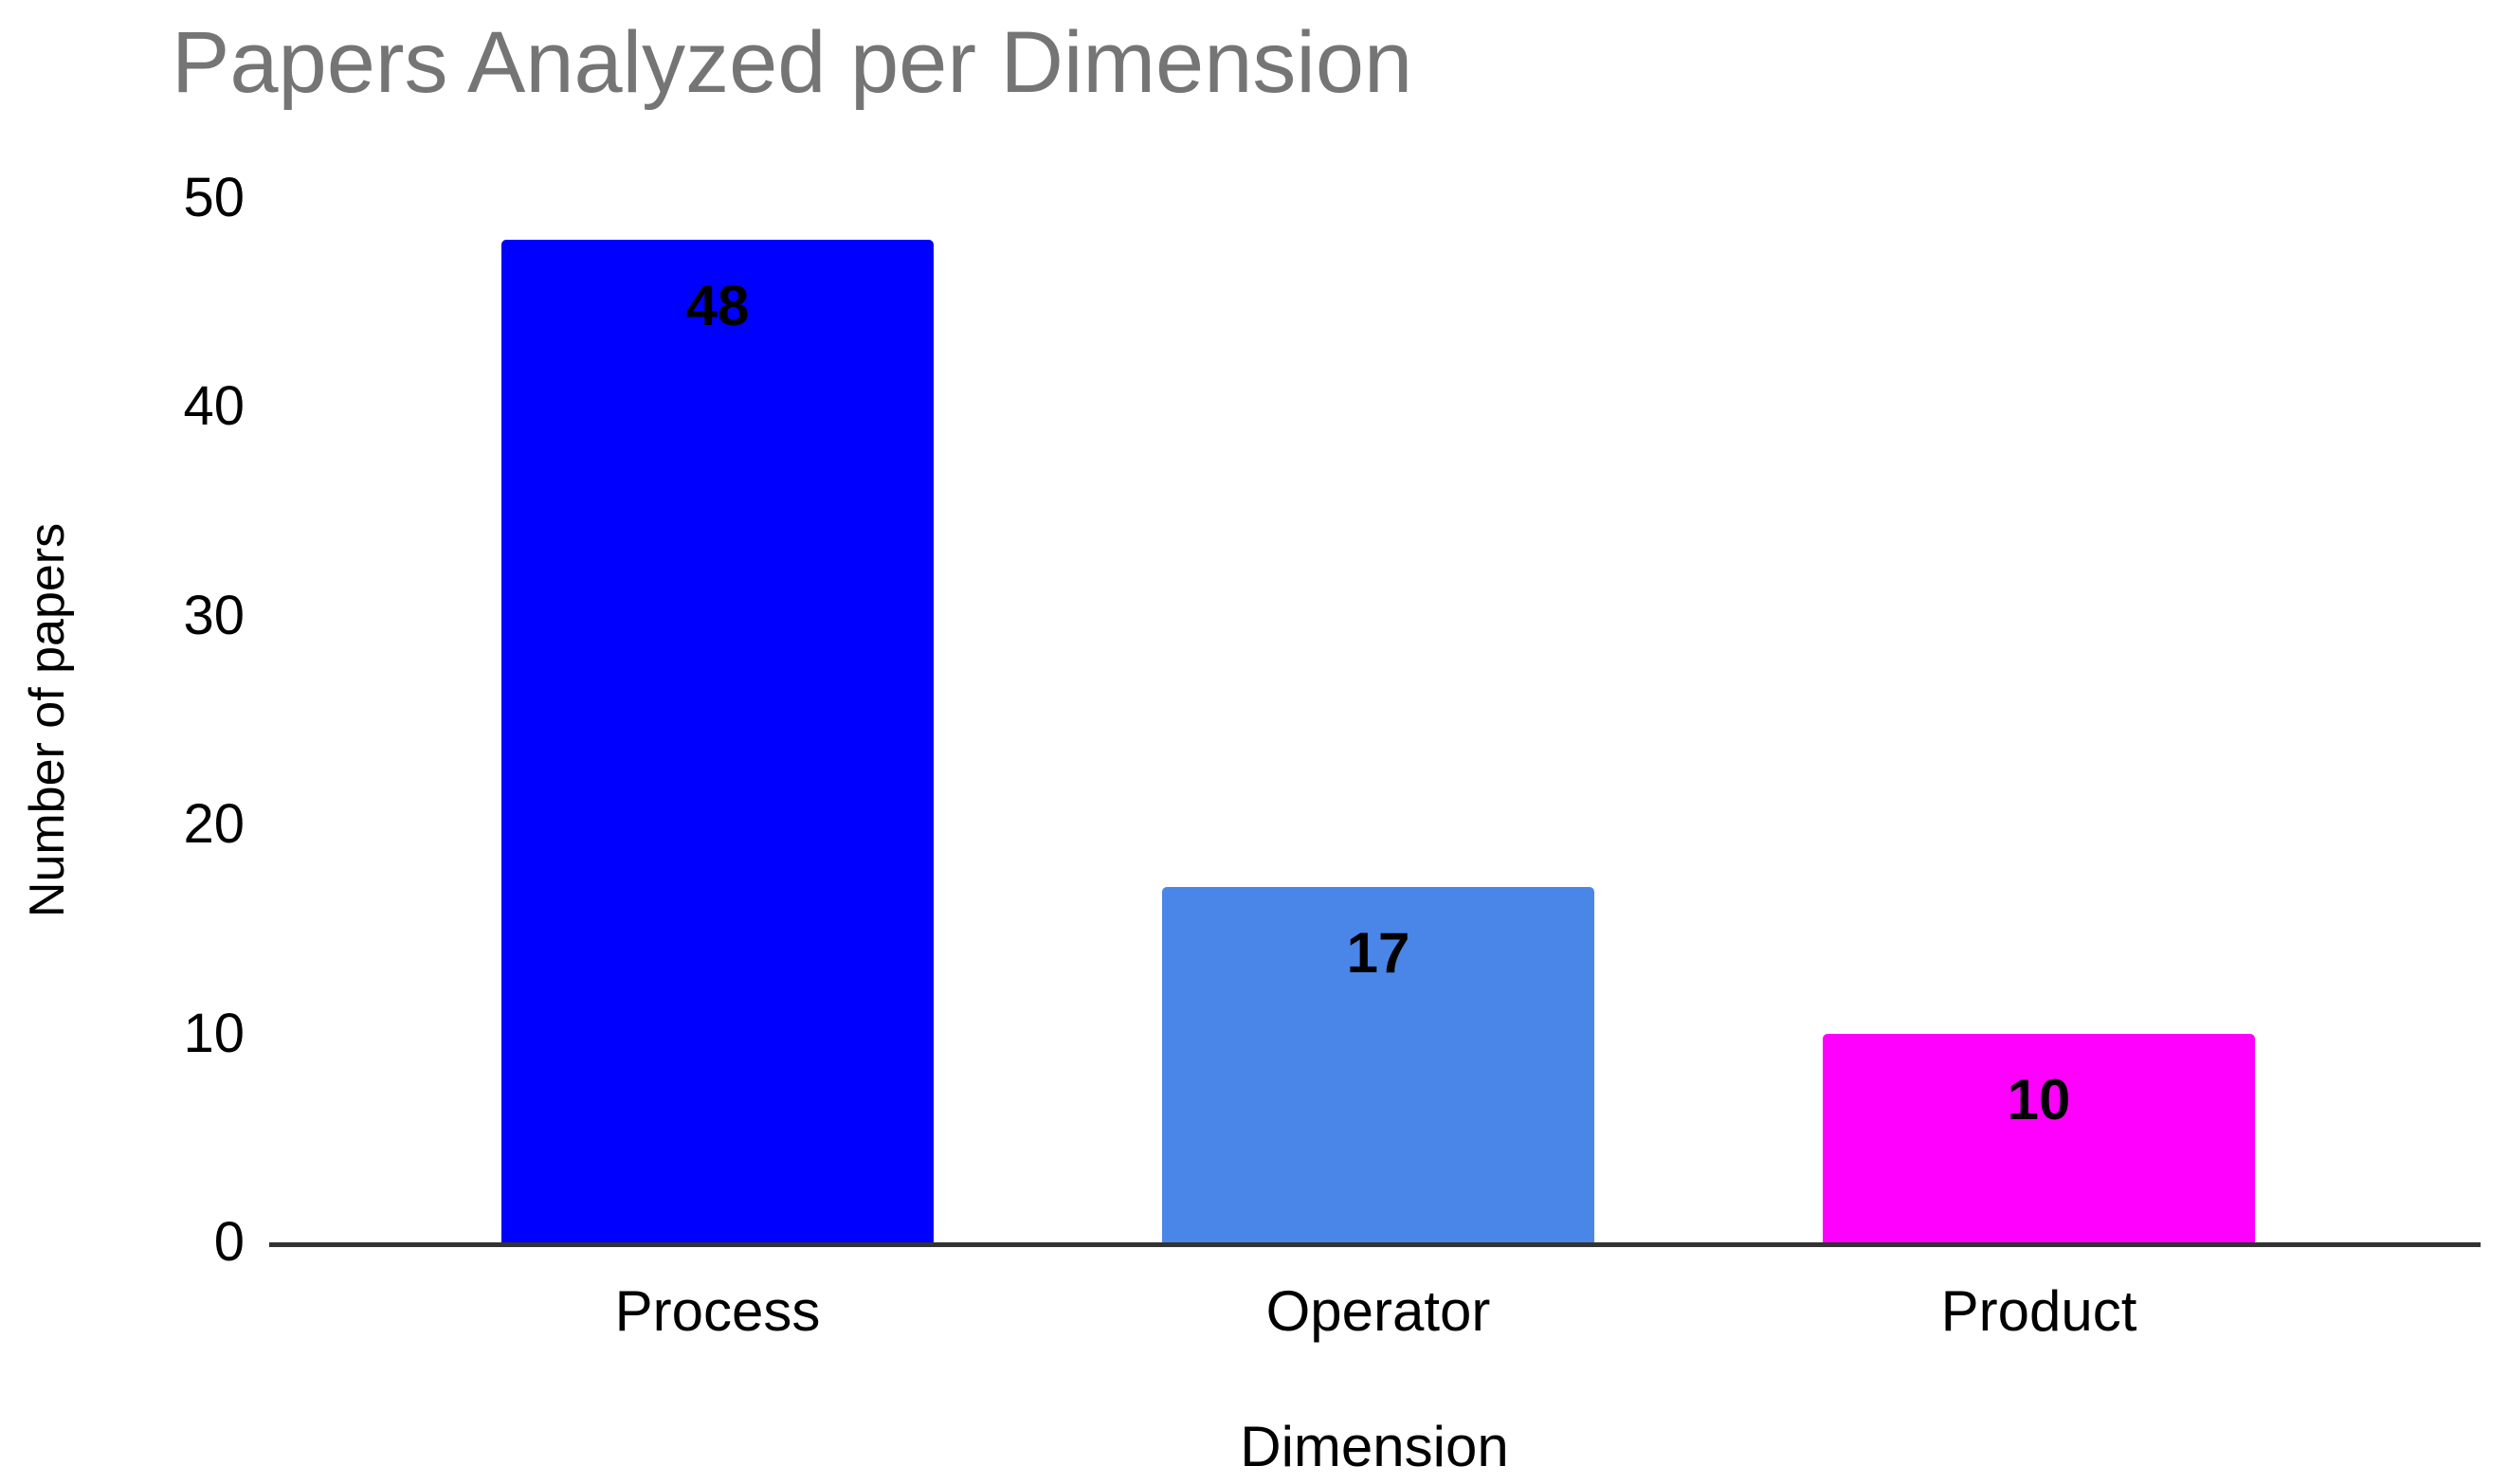 The height and width of the screenshot is (1484, 2509). Describe the element at coordinates (792, 62) in the screenshot. I see `chart-title: Papers Analyzed per Dimension` at that location.